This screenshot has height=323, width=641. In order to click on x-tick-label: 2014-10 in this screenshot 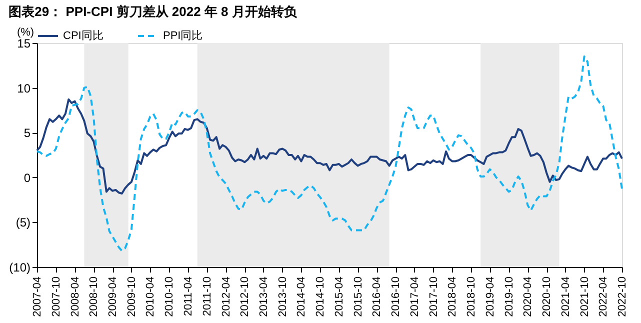, I will do `click(320, 296)`.